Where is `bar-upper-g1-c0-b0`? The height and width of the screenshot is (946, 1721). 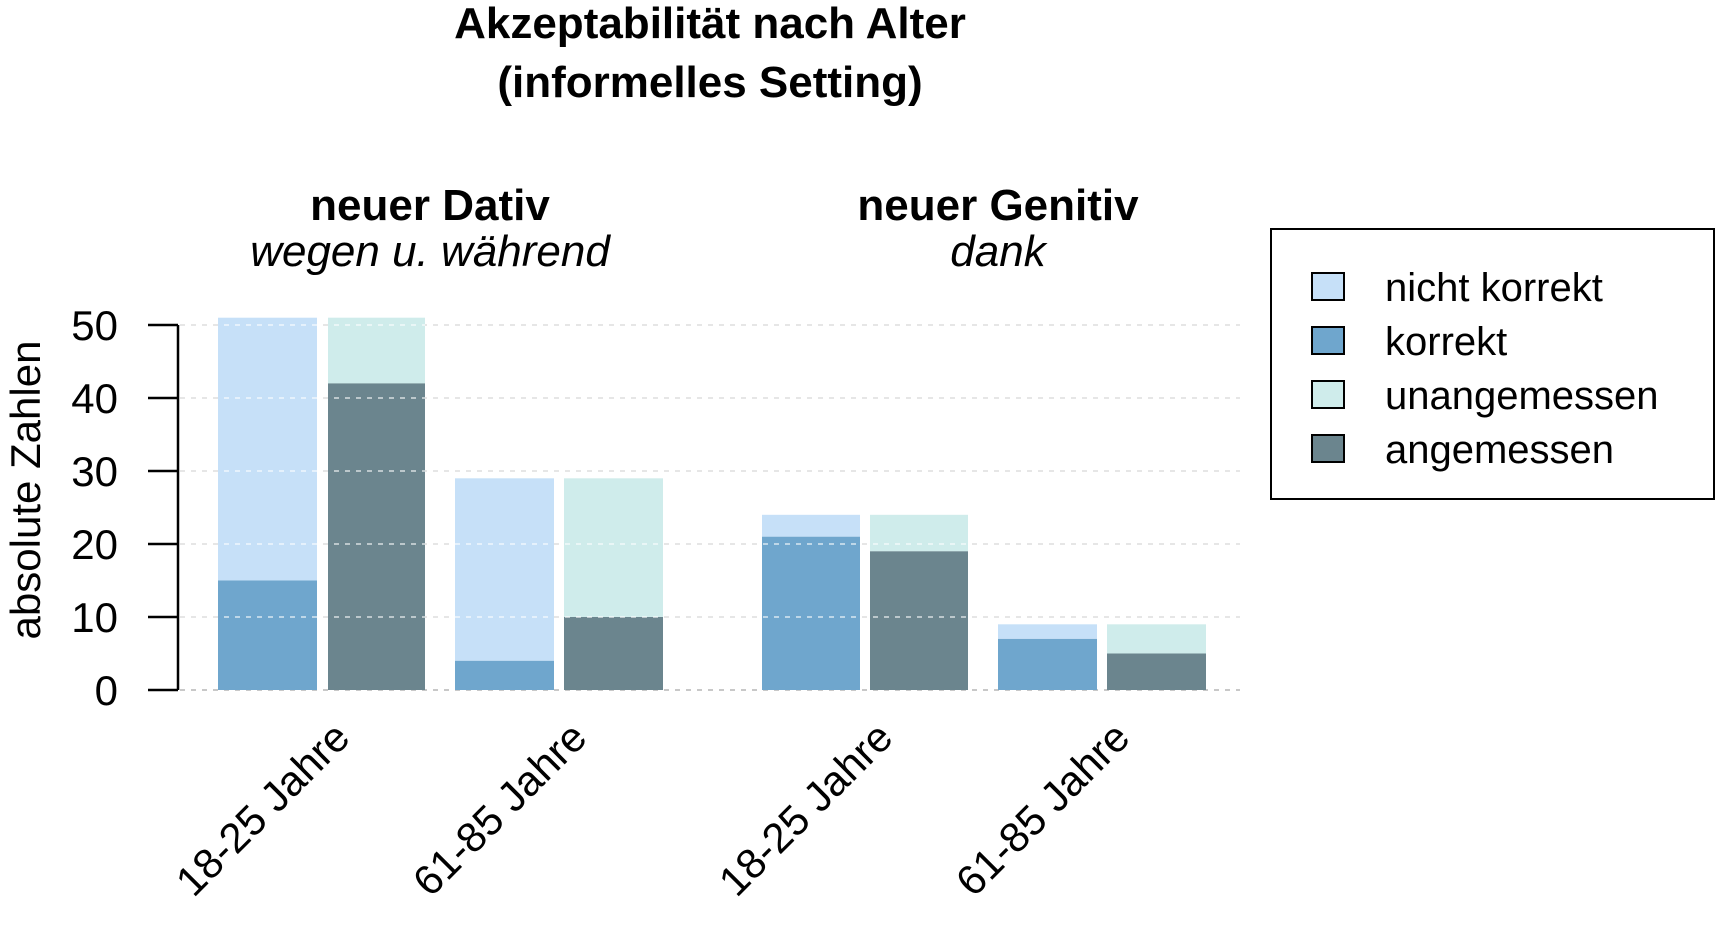 bar-upper-g1-c0-b0 is located at coordinates (811, 525).